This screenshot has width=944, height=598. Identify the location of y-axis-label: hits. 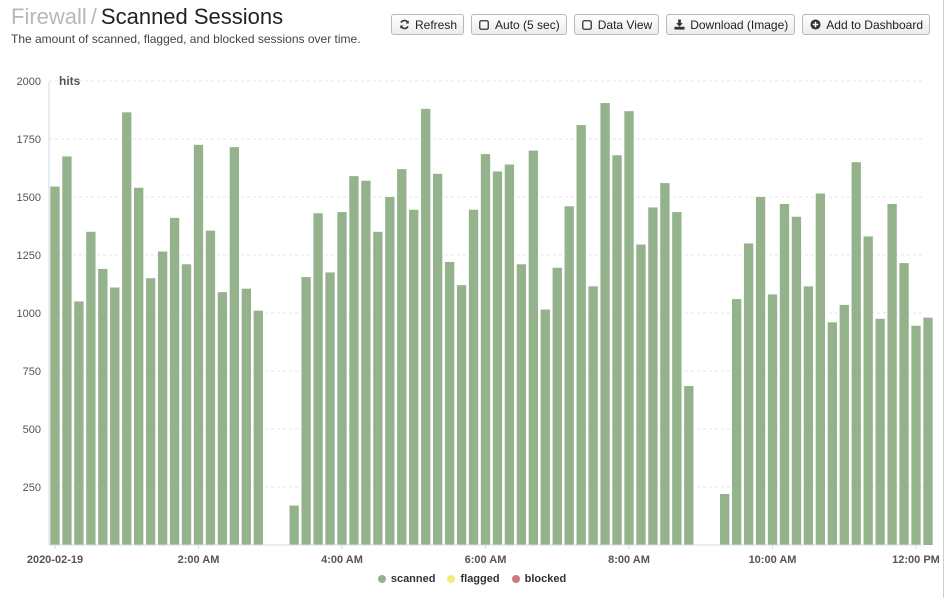
(70, 81).